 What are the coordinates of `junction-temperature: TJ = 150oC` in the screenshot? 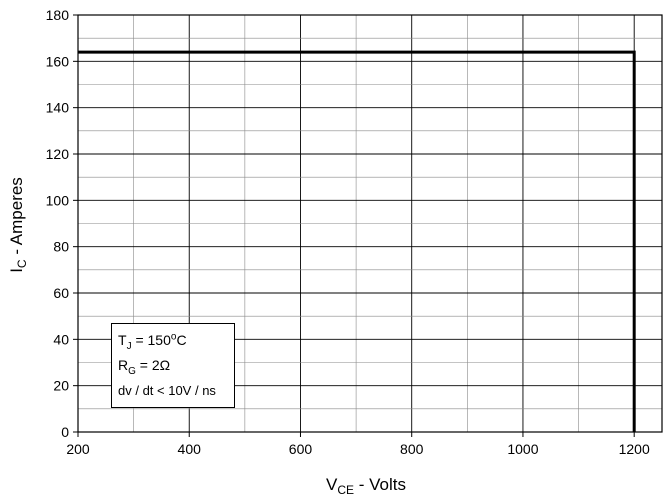 It's located at (152, 341).